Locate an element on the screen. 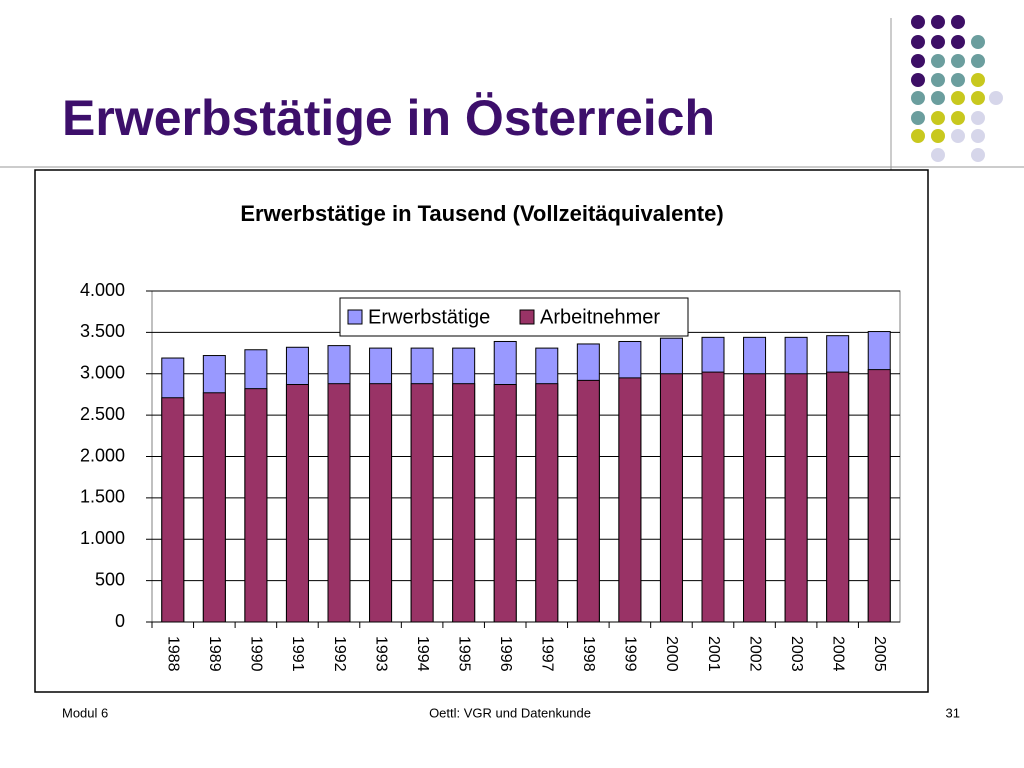  x-tick-label: 1992 is located at coordinates (339, 654).